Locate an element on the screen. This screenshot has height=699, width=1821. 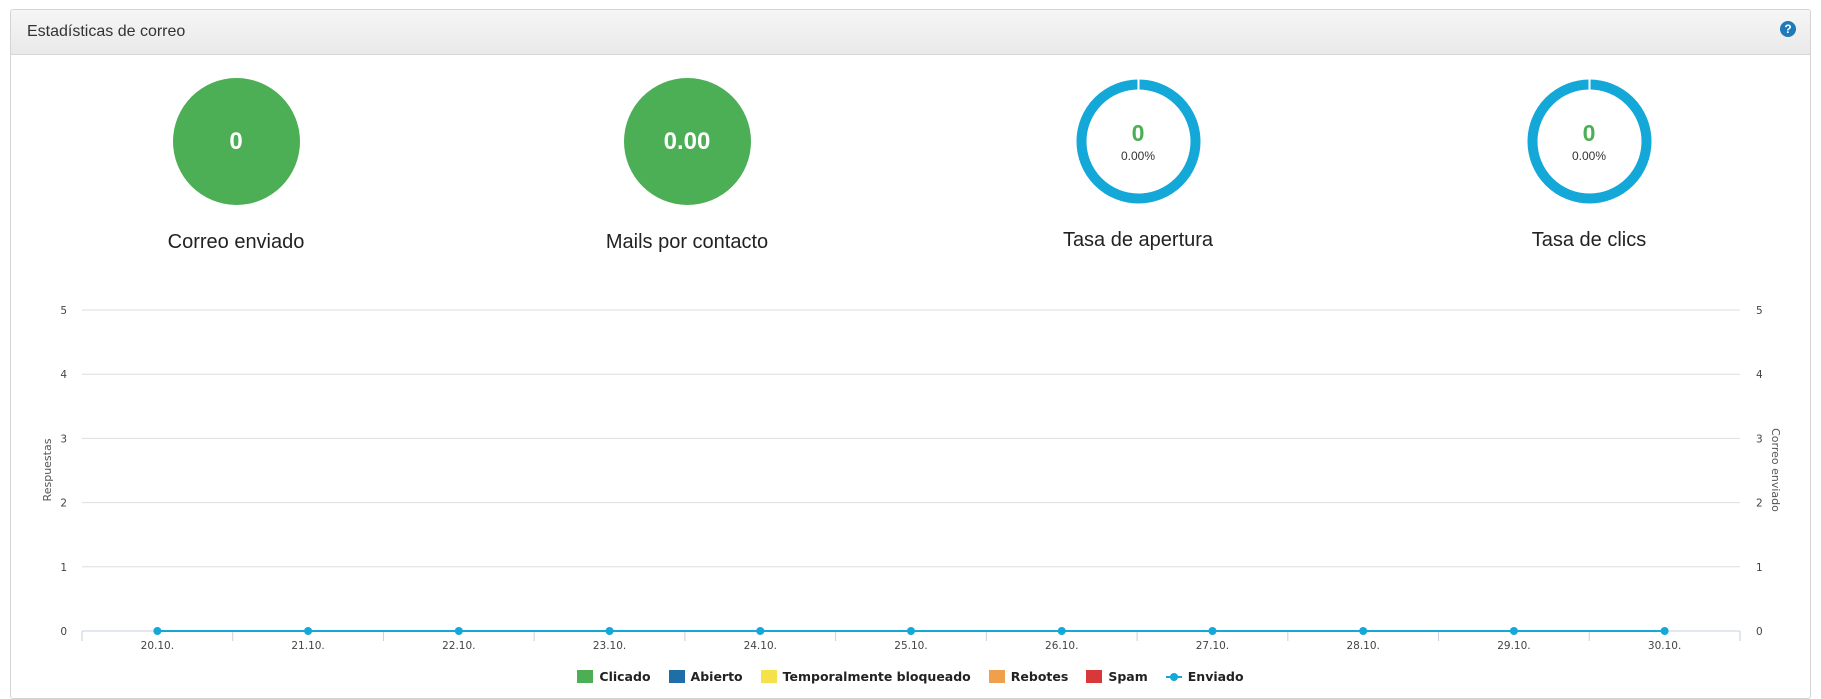
x-tick-label: 23.10. is located at coordinates (609, 646).